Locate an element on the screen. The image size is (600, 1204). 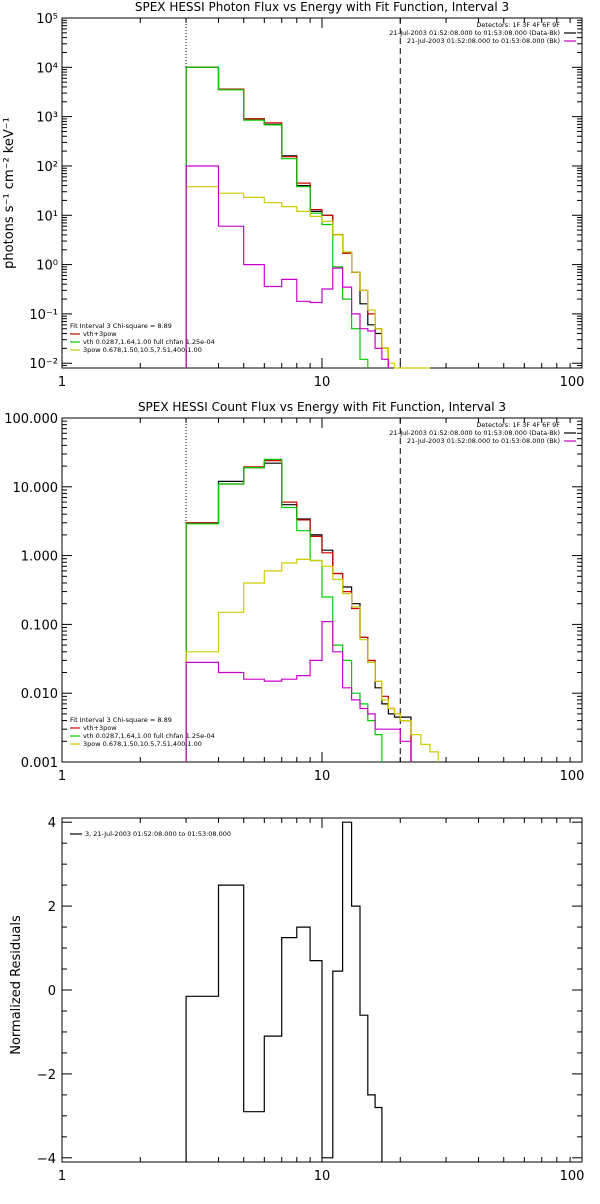
photon-flux-marks is located at coordinates (307, 193).